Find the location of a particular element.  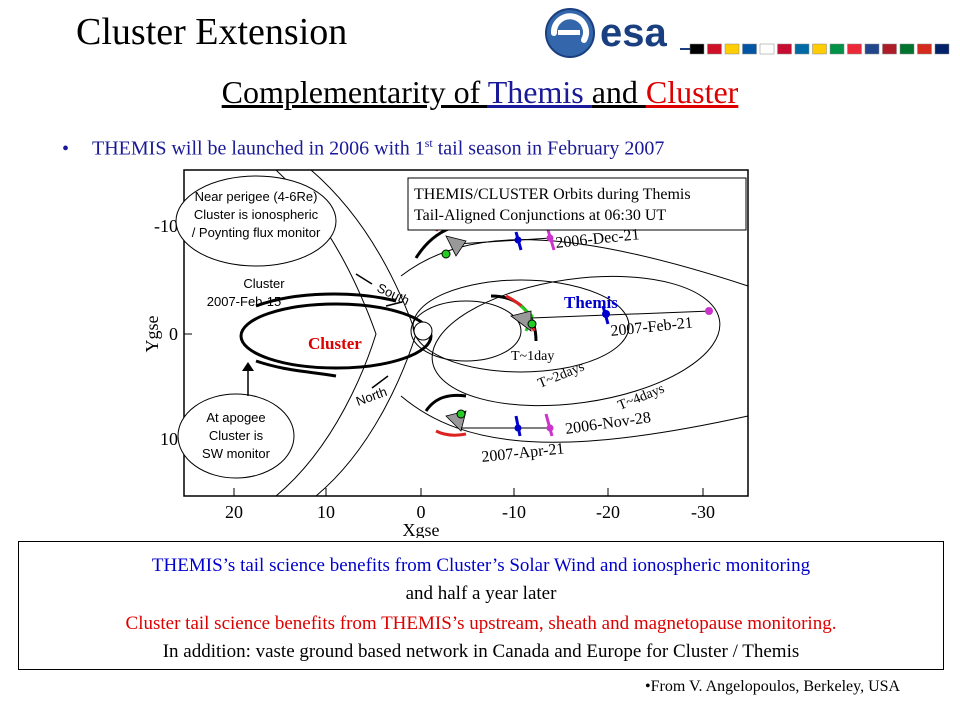

bullet-text-1: THEMIS will be launched in 2006 with 1 is located at coordinates (258, 148).